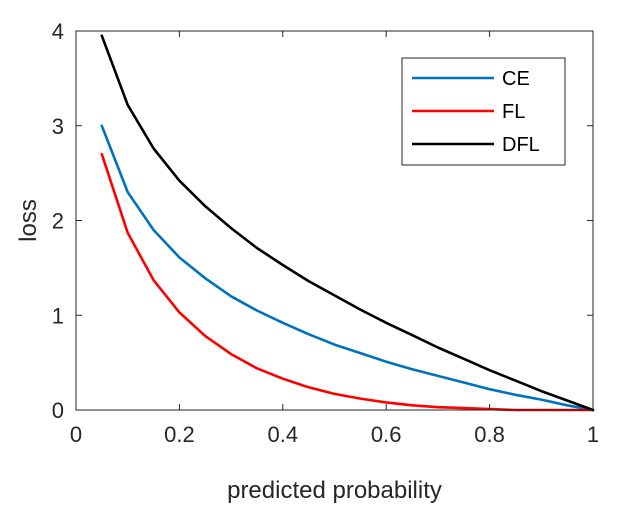 Image resolution: width=632 pixels, height=516 pixels. What do you see at coordinates (58, 126) in the screenshot?
I see `y-tick-label: 3` at bounding box center [58, 126].